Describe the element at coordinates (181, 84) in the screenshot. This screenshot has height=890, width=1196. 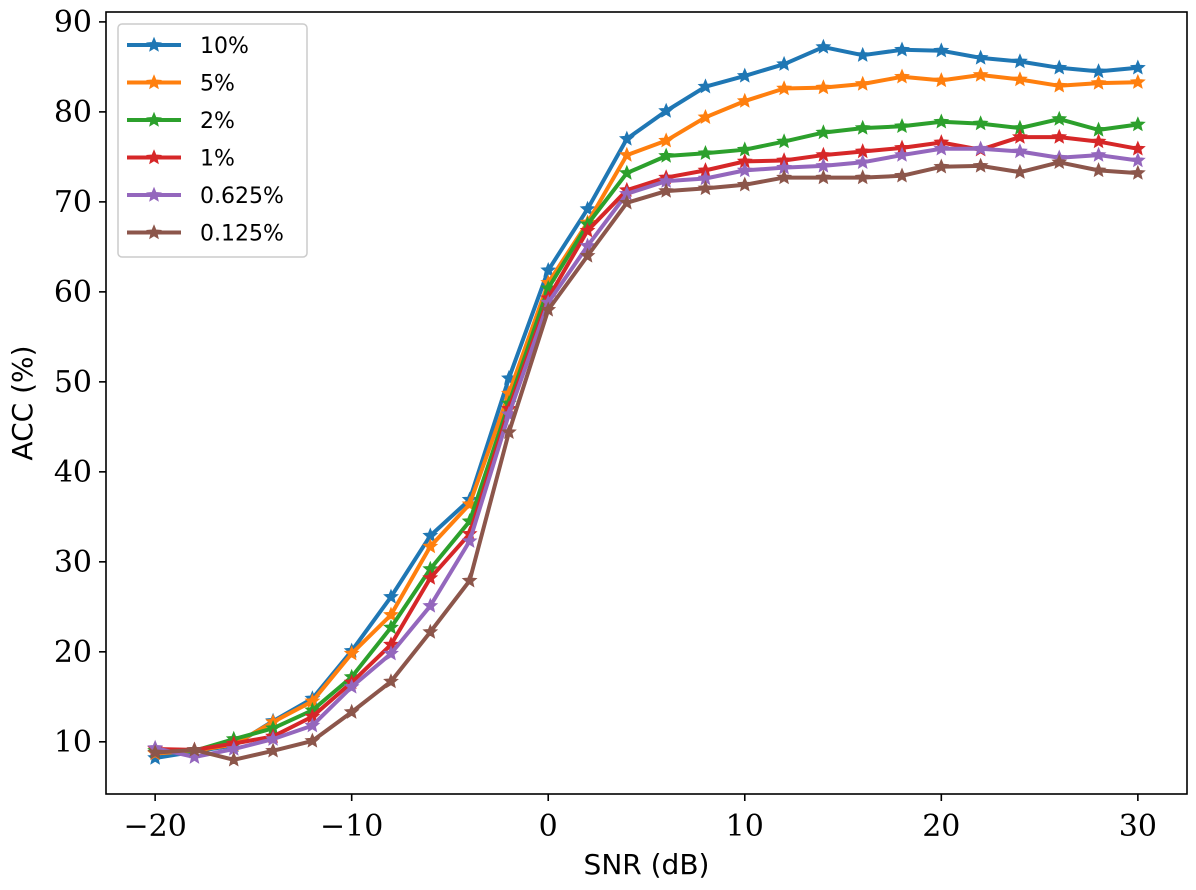
I see `legend-item: 5%` at that location.